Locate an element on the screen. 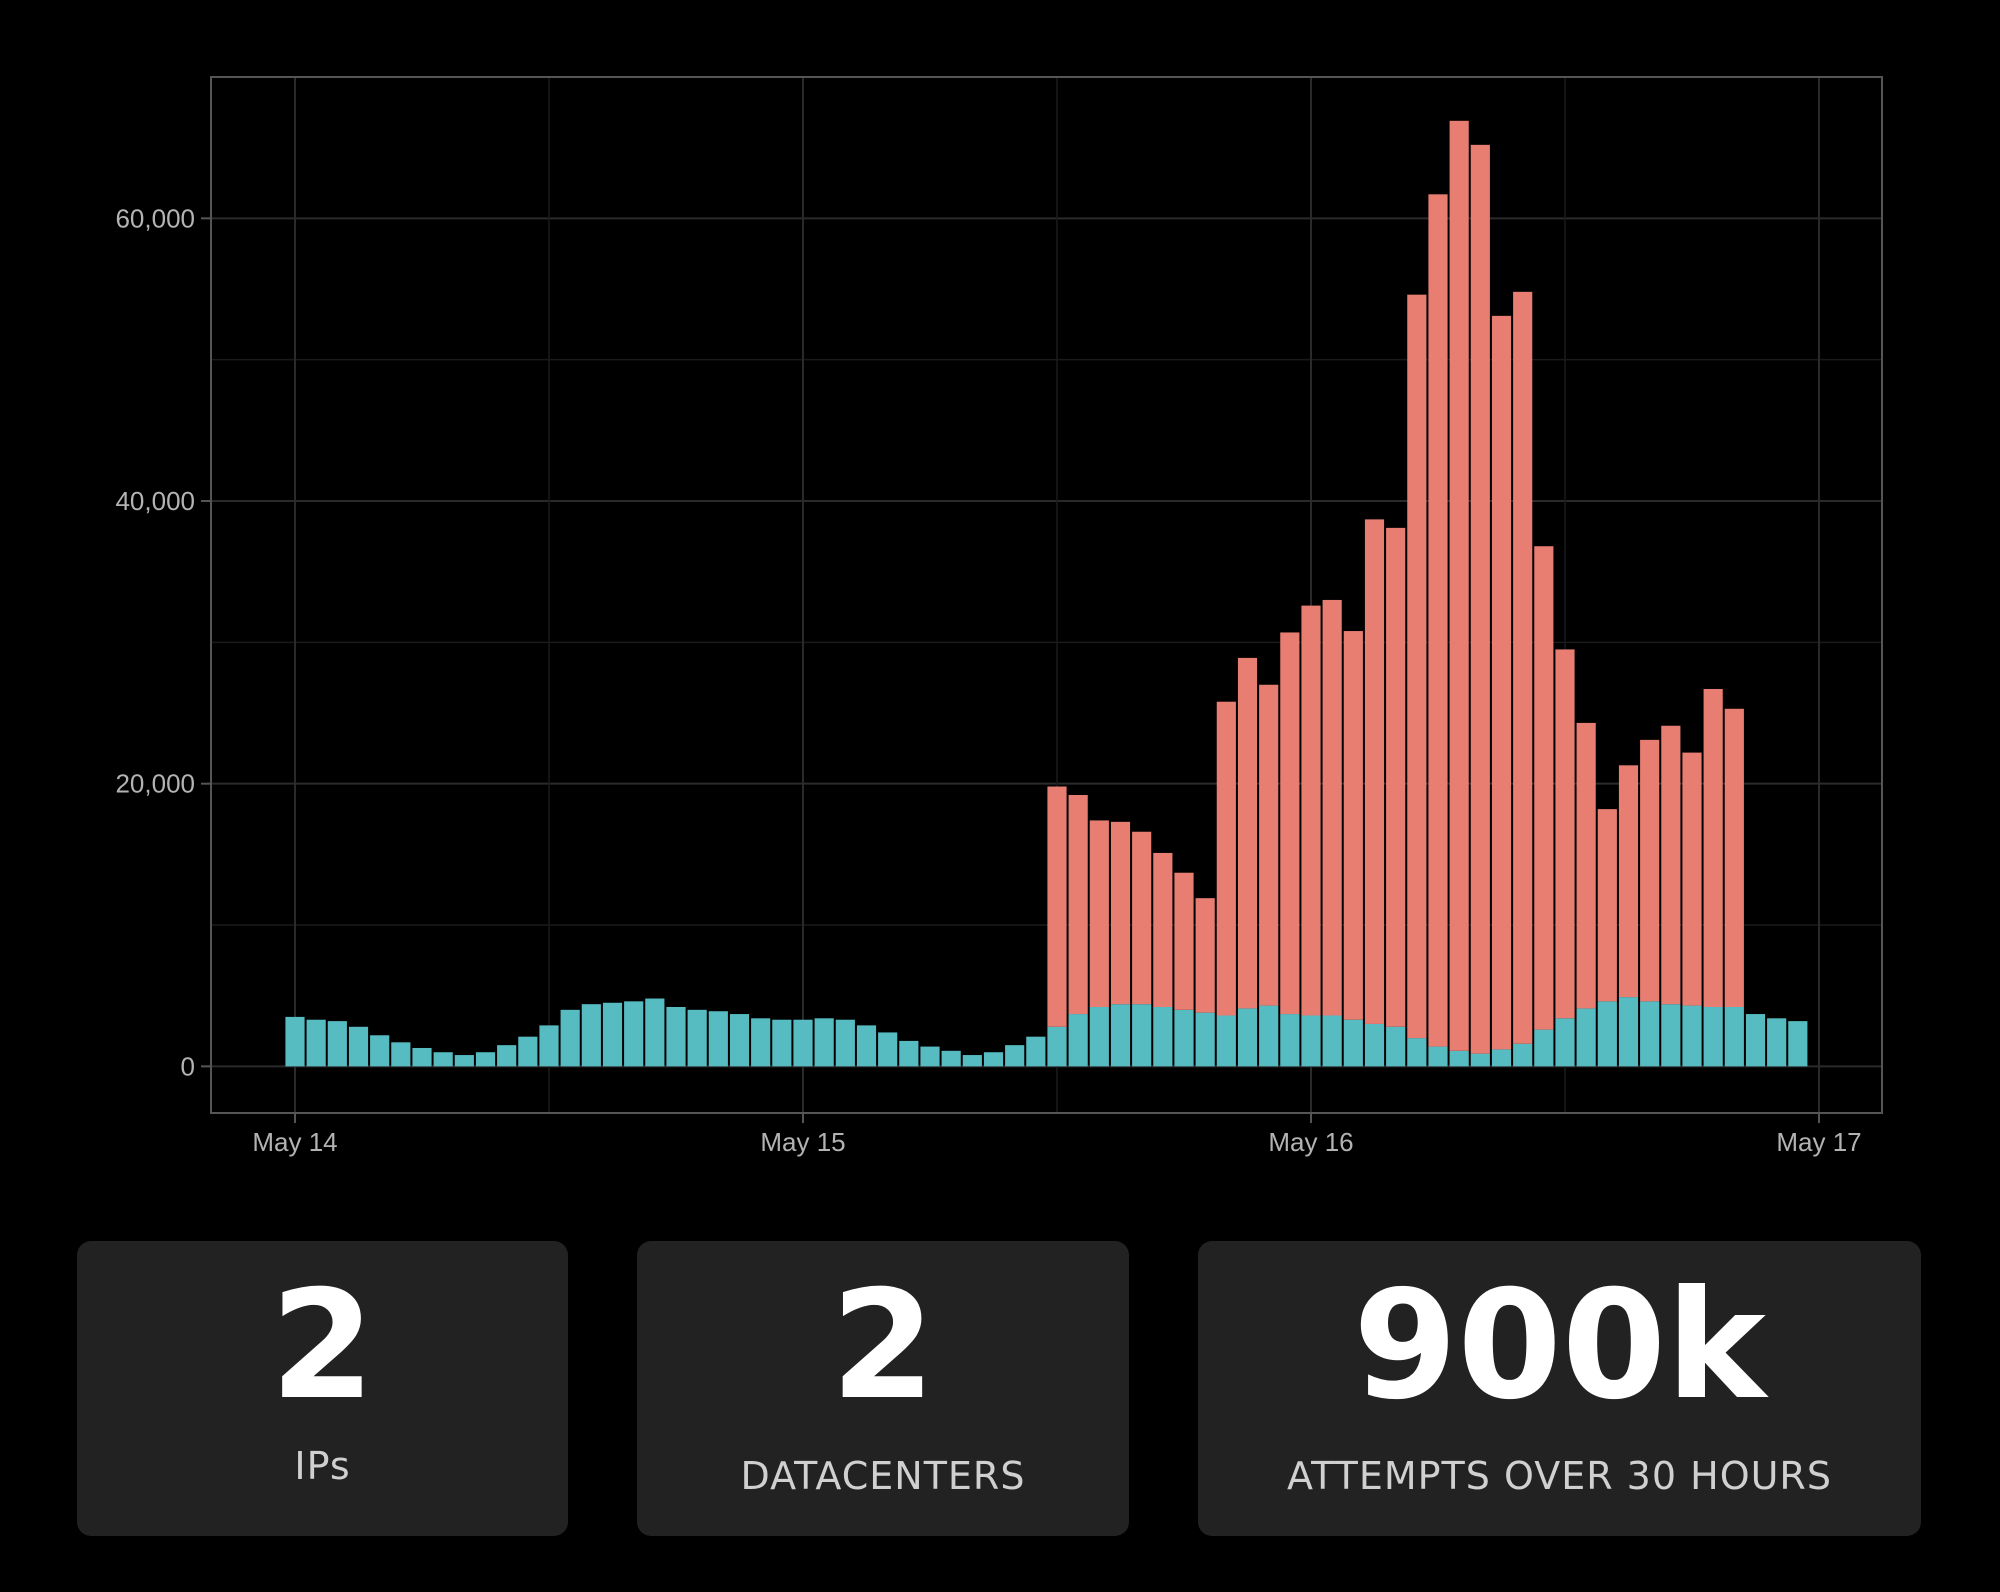  stat-card-attempts: 900k ATTEMPTS OVER 30 HOURS is located at coordinates (1559, 1388).